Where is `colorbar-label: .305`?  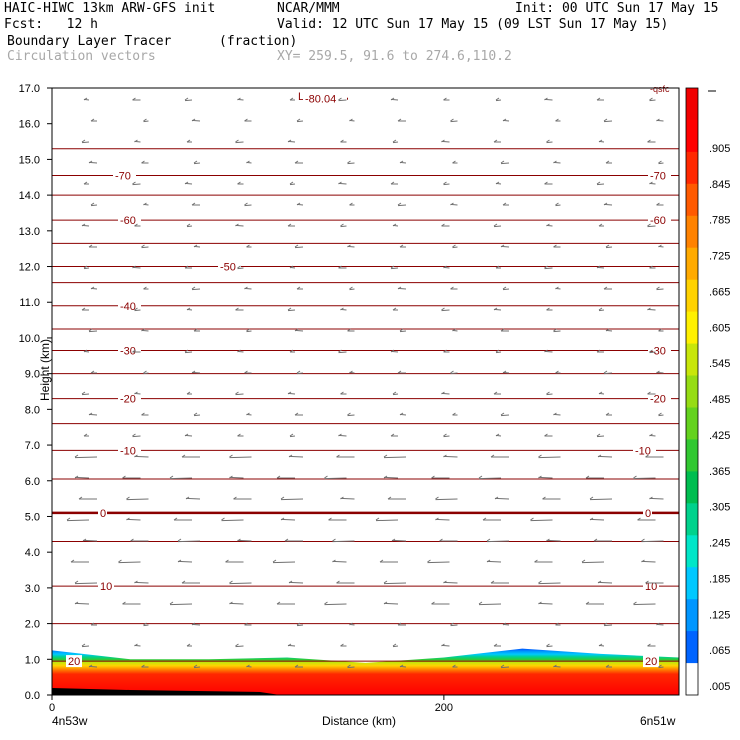 colorbar-label: .305 is located at coordinates (719, 508).